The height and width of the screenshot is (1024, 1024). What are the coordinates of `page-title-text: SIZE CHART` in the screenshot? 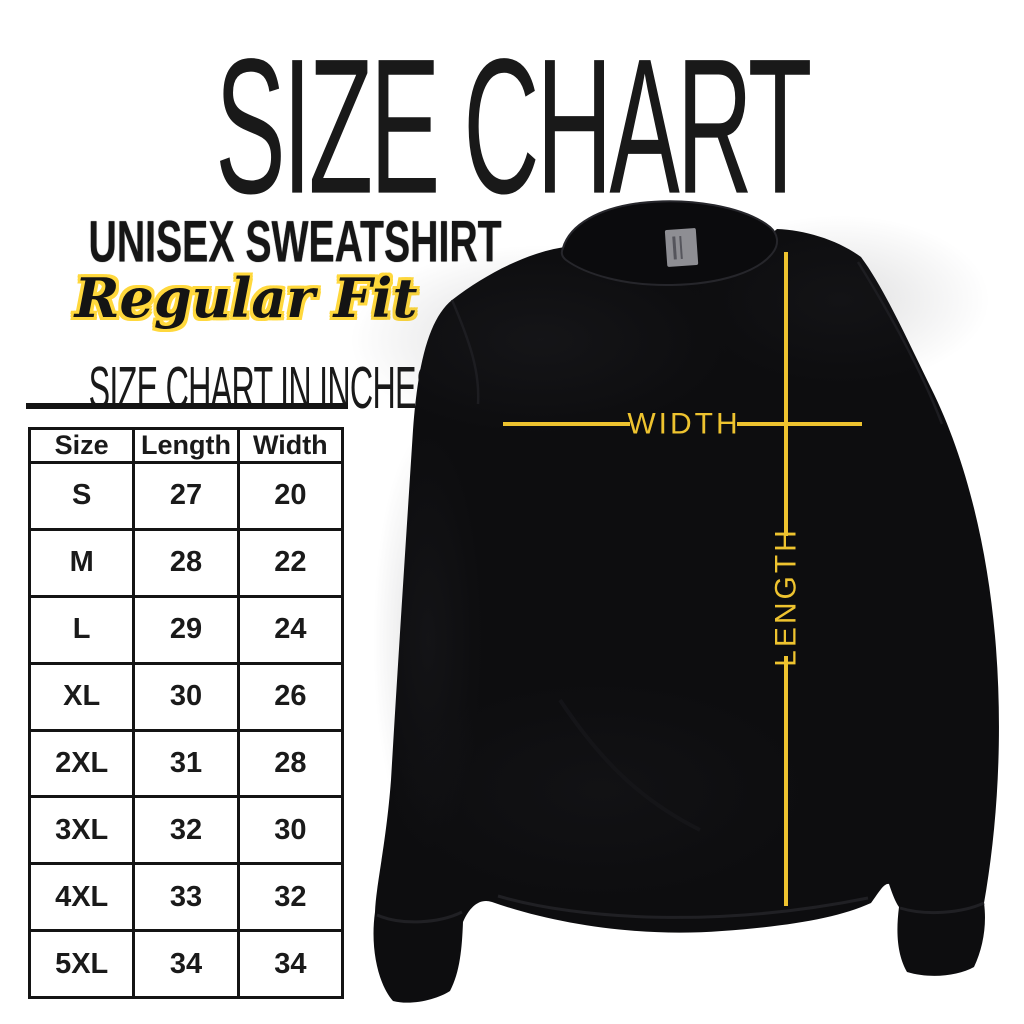 It's located at (513, 126).